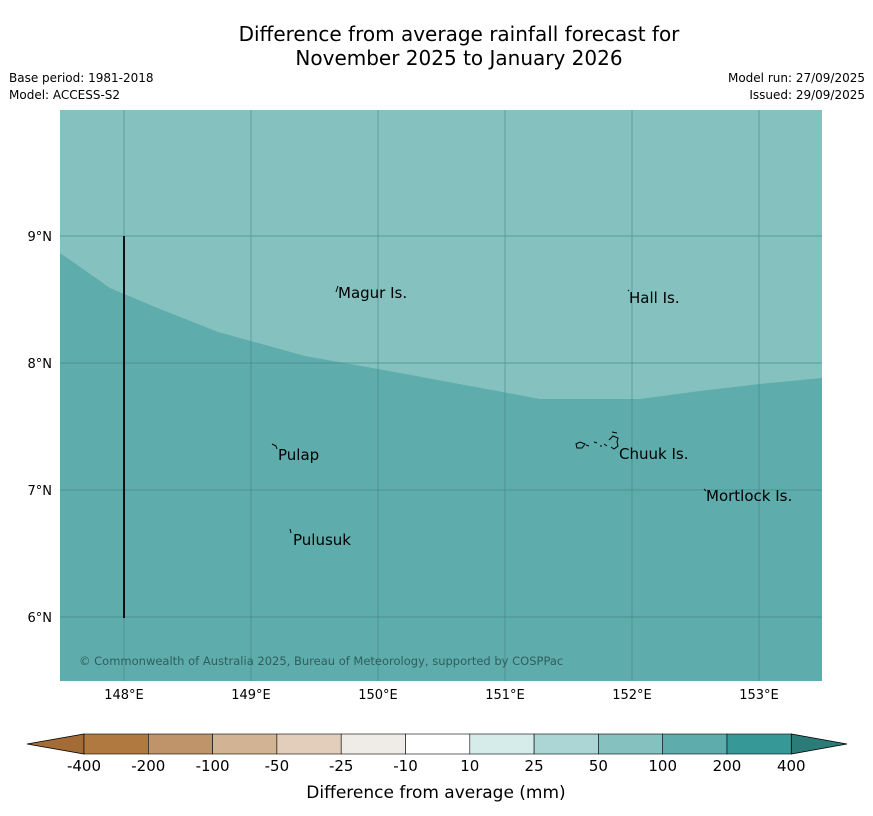 This screenshot has width=873, height=816. Describe the element at coordinates (654, 298) in the screenshot. I see `island-label-hall: Hall Is.` at that location.